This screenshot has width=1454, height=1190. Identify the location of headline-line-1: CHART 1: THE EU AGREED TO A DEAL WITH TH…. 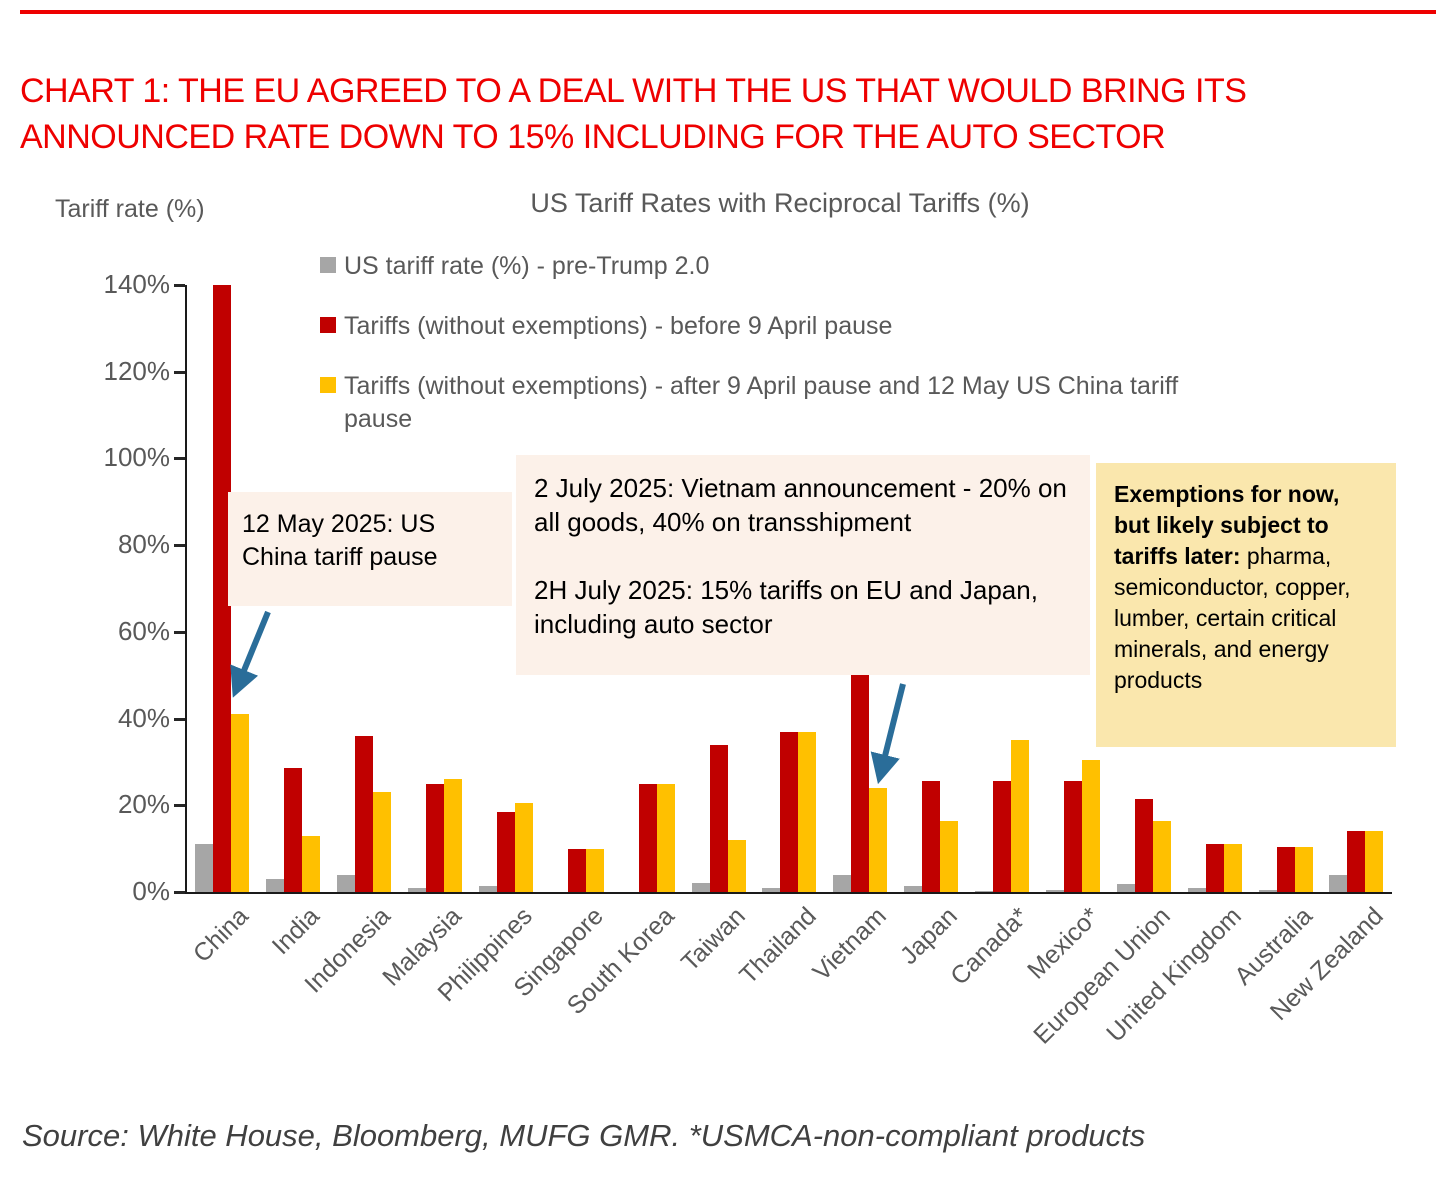
(633, 91).